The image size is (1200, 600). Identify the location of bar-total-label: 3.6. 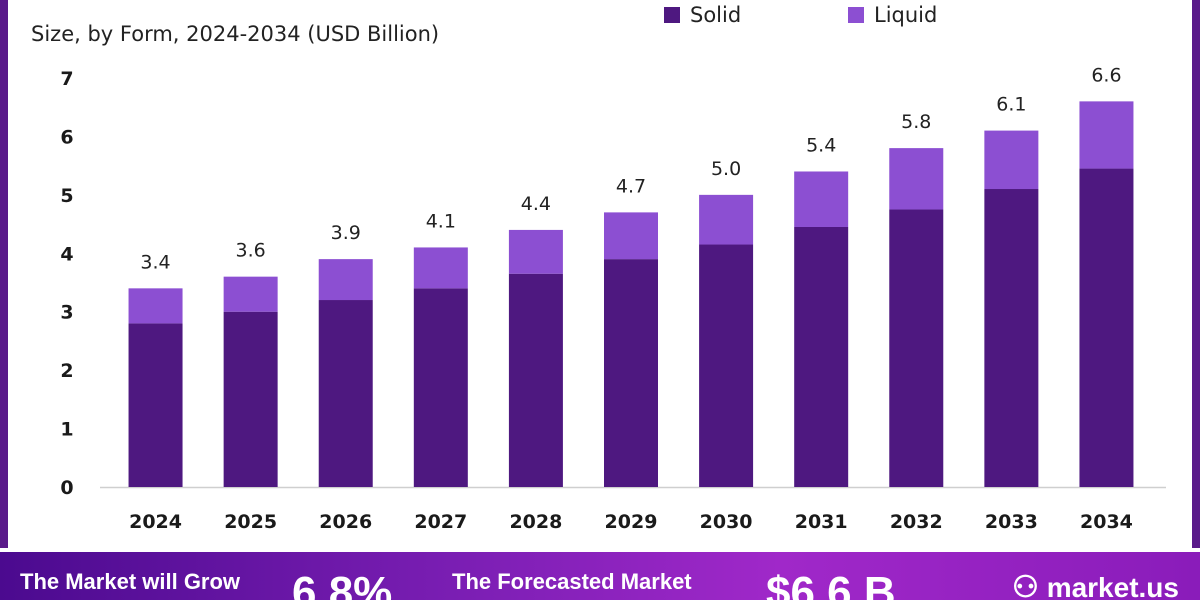
(251, 251).